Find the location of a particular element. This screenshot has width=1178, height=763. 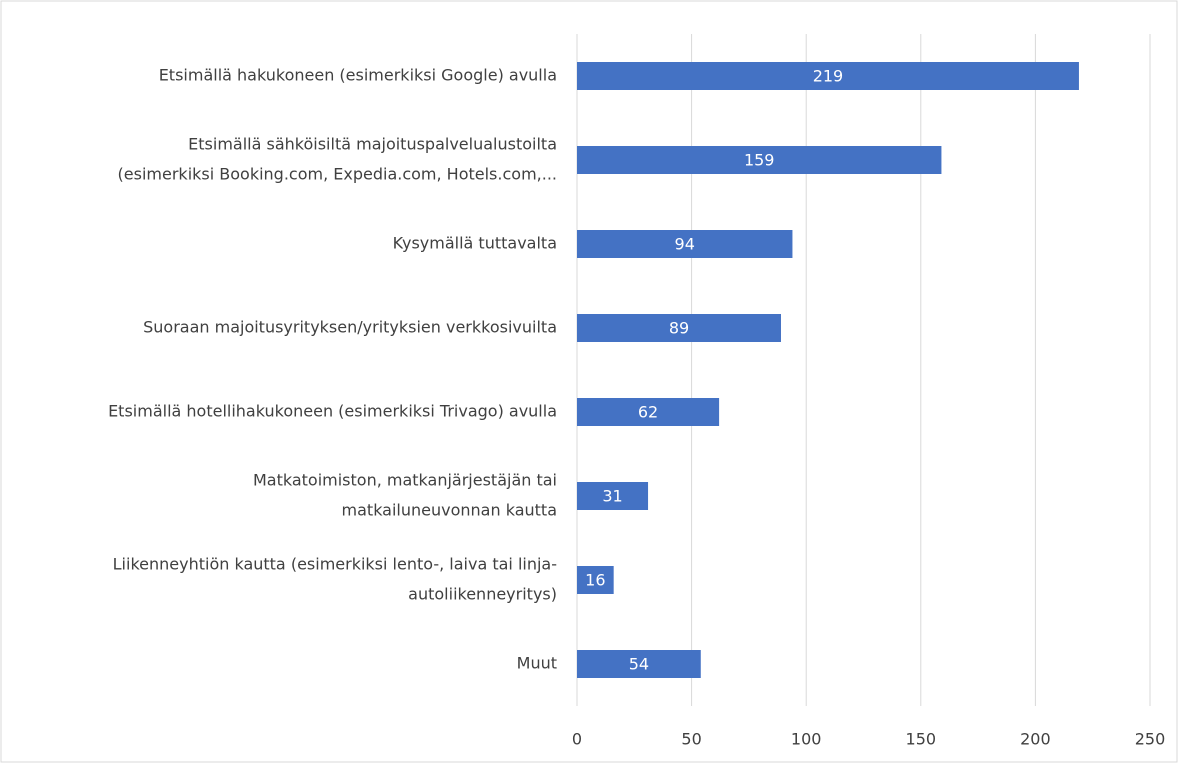

value-label: 94 is located at coordinates (685, 244).